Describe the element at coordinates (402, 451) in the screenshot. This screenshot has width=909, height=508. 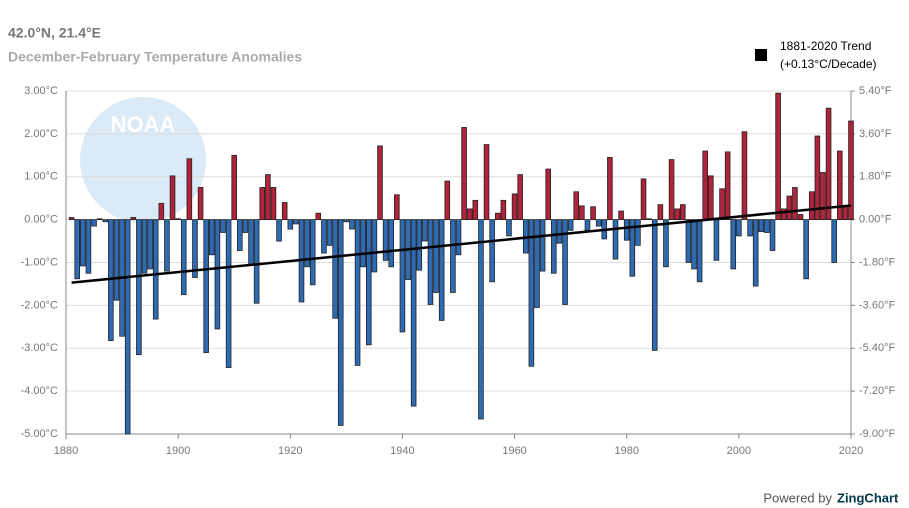
I see `x-tick-label: 1940` at that location.